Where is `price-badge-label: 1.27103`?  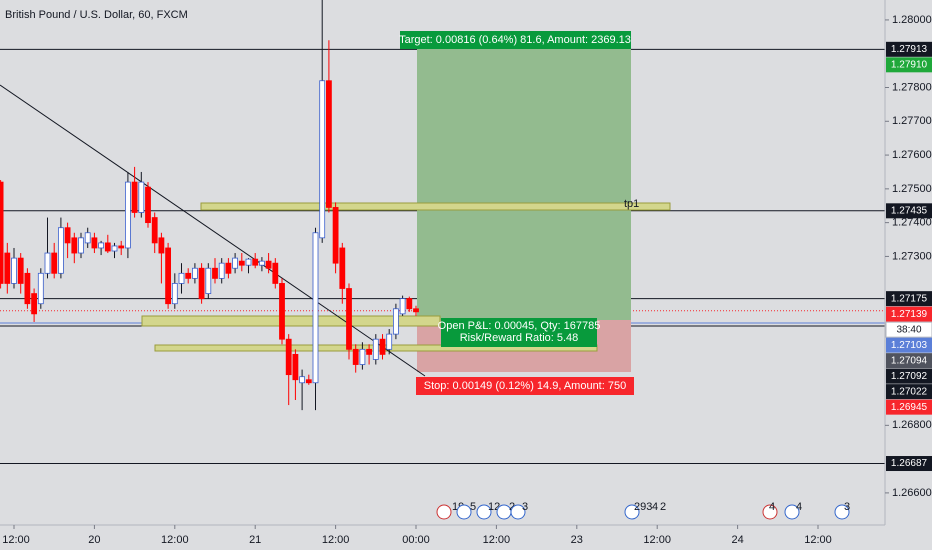 price-badge-label: 1.27103 is located at coordinates (909, 345).